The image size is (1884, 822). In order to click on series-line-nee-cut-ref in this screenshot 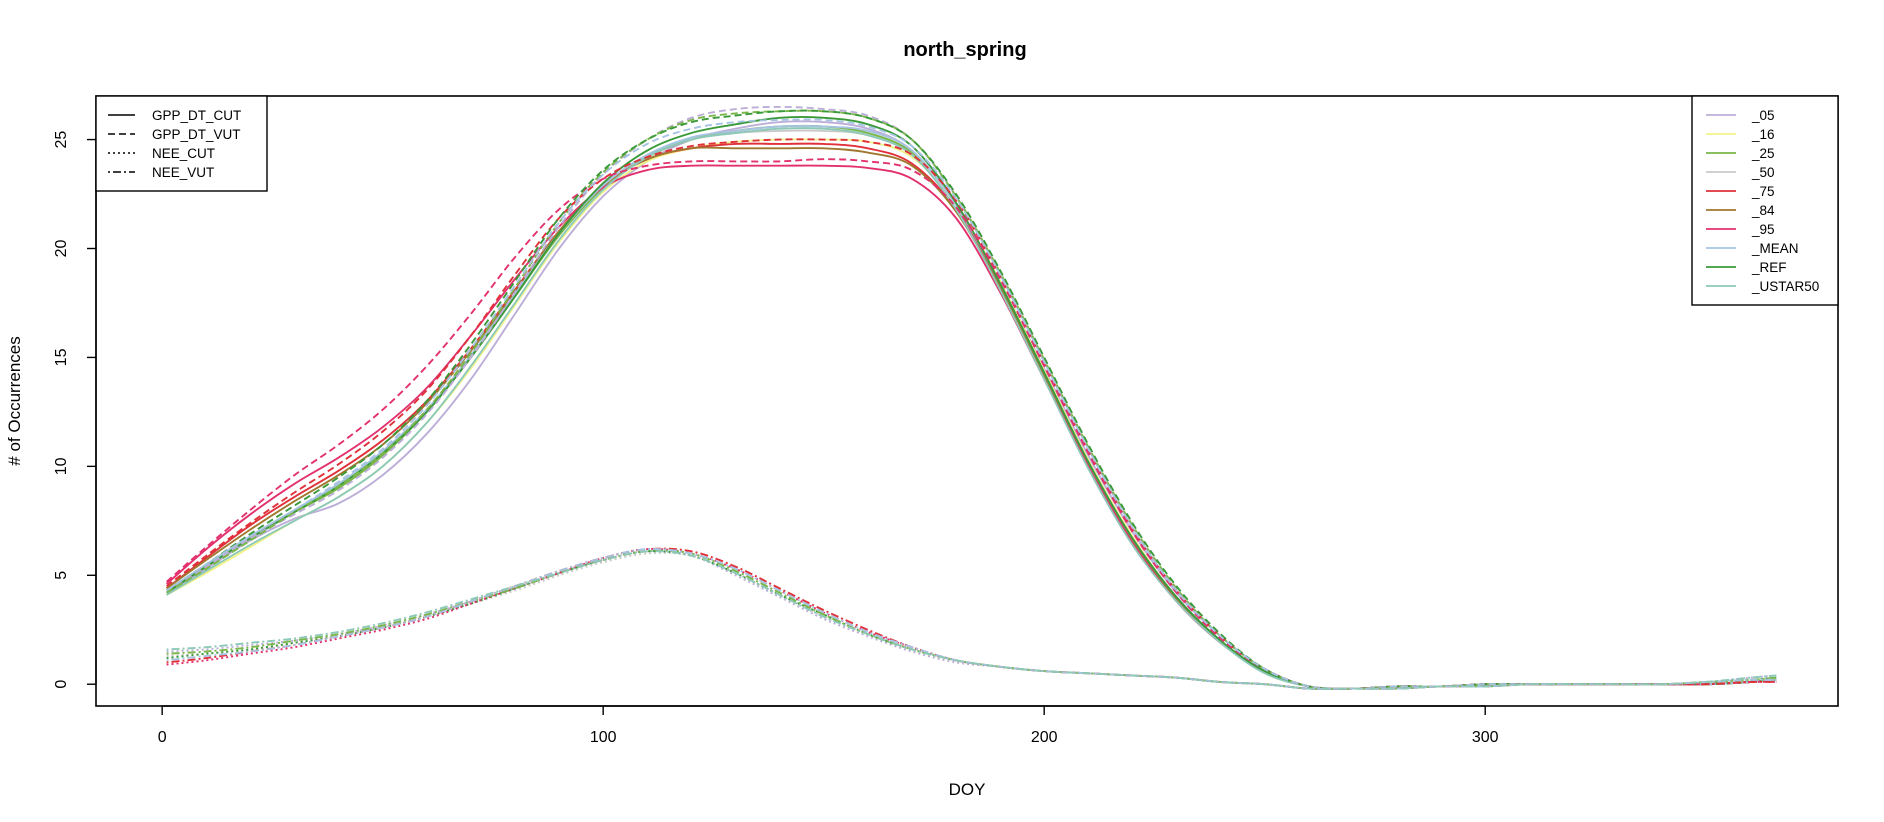, I will do `click(971, 620)`.